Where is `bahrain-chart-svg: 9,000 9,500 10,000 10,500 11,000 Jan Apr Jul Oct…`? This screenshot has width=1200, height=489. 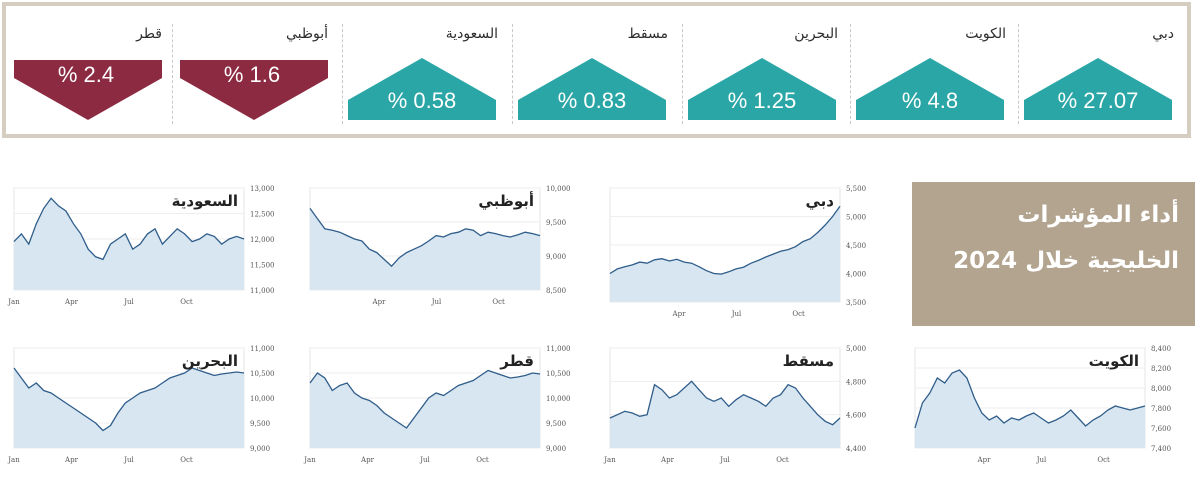
bahrain-chart-svg: 9,000 9,500 10,000 10,500 11,000 Jan Apr Jul Oct… is located at coordinates (141, 404).